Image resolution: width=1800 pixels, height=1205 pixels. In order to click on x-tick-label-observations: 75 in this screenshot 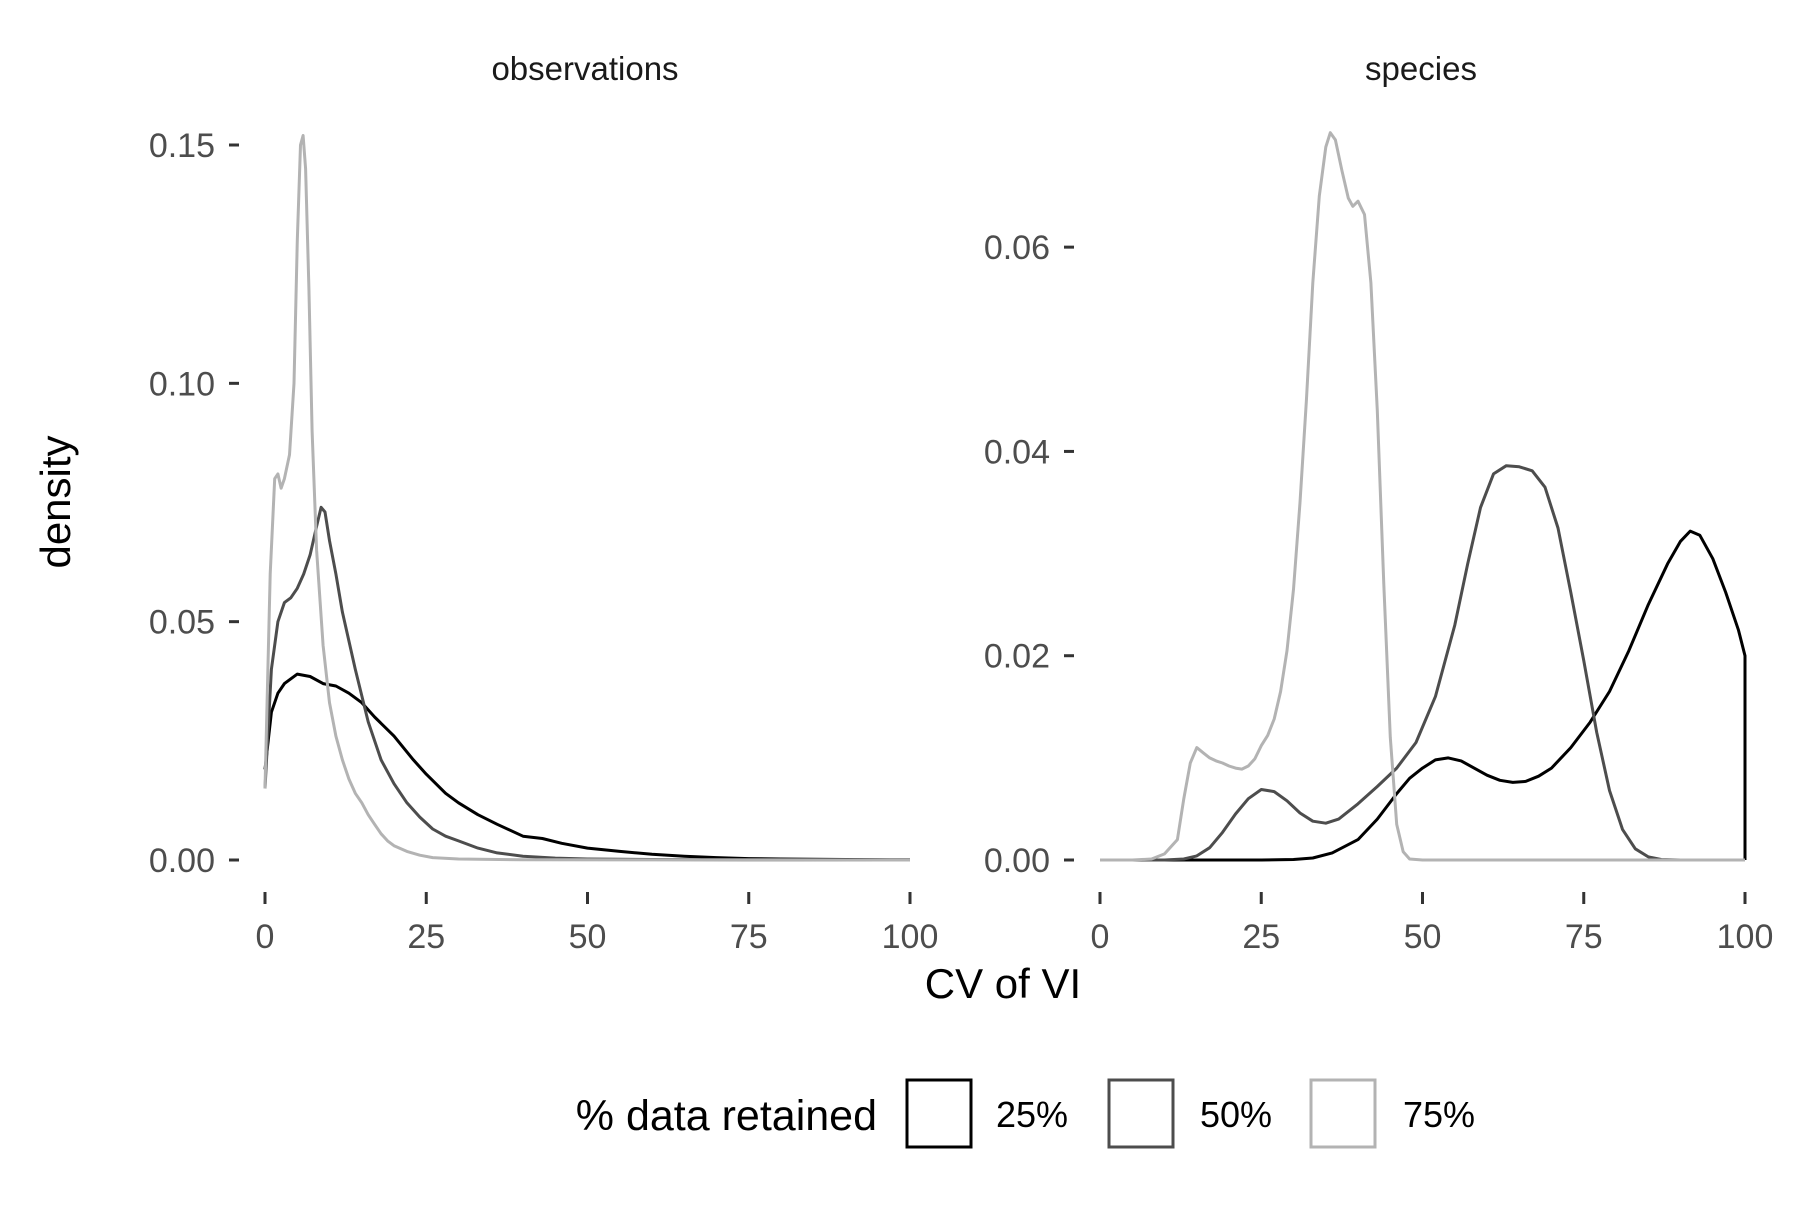, I will do `click(749, 937)`.